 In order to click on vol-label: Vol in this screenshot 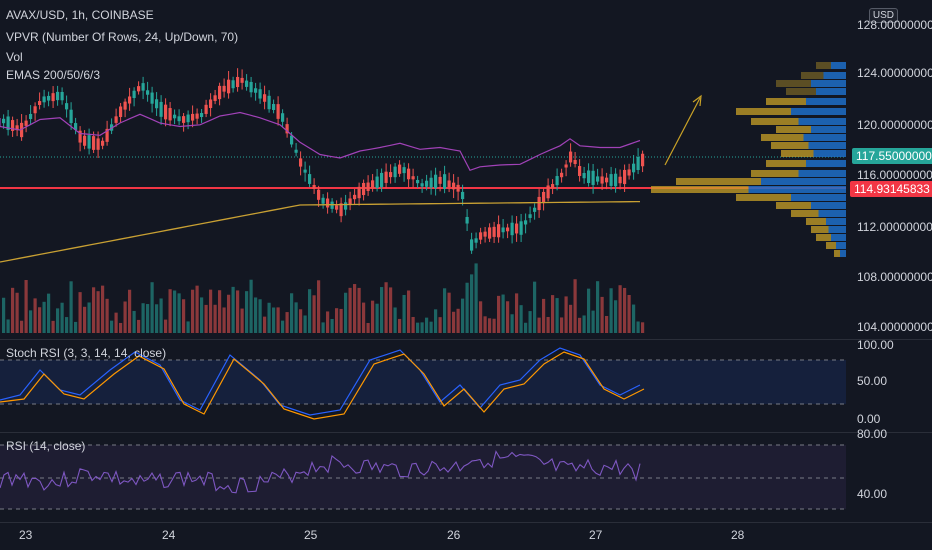, I will do `click(14, 57)`.